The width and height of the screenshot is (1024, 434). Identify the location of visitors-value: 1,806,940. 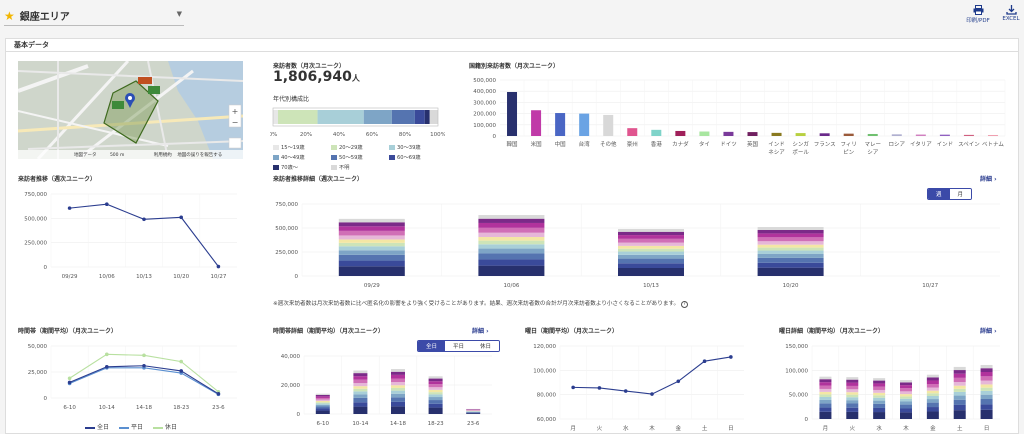
(312, 77).